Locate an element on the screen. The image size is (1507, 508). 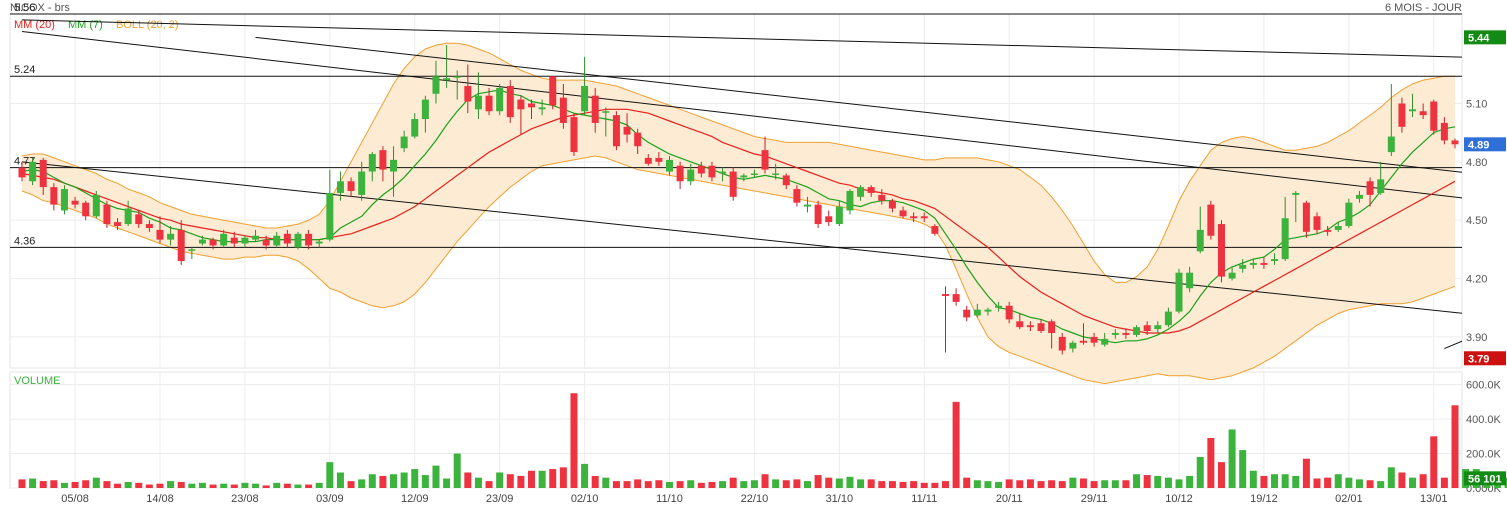
y-tick-label: 3.90 is located at coordinates (1476, 338).